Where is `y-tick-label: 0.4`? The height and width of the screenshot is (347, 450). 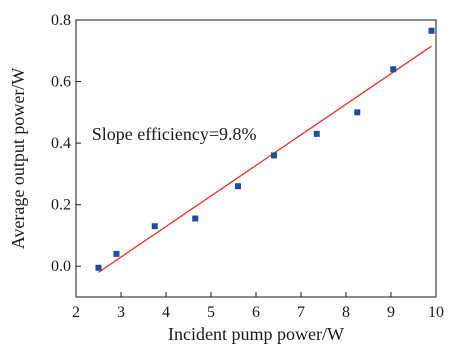 y-tick-label: 0.4 is located at coordinates (61, 143).